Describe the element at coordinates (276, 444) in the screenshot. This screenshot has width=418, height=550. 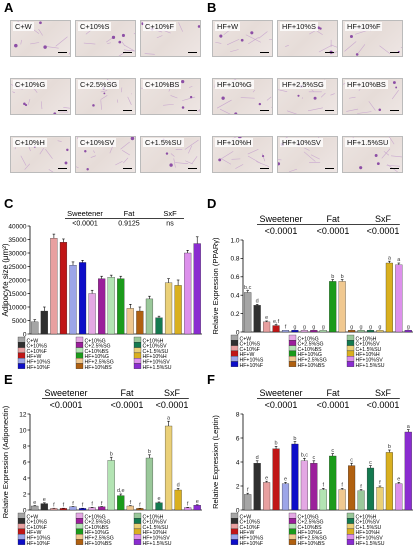
I see `significance-letter: b` at that location.